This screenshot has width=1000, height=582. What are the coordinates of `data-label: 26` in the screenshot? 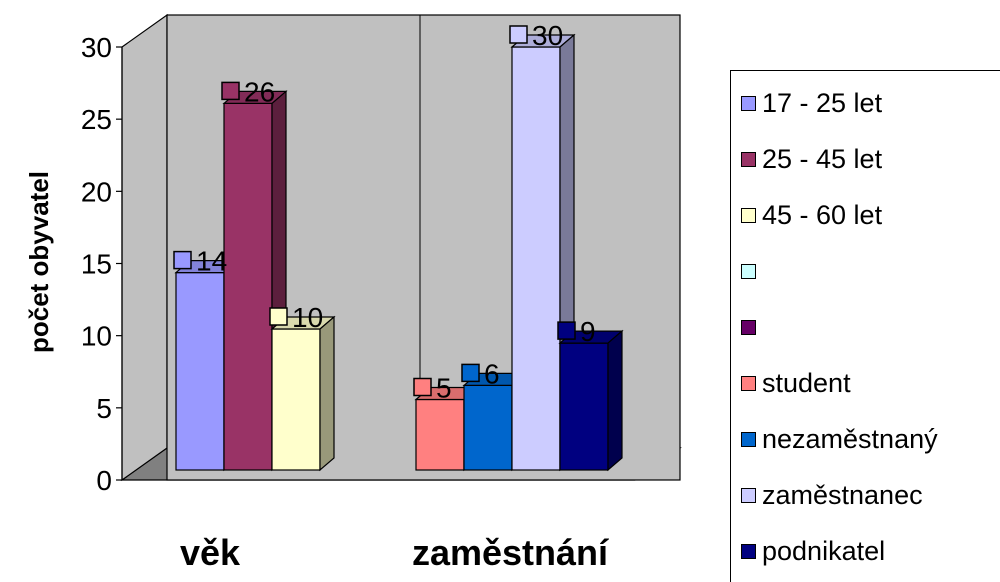 It's located at (259, 91).